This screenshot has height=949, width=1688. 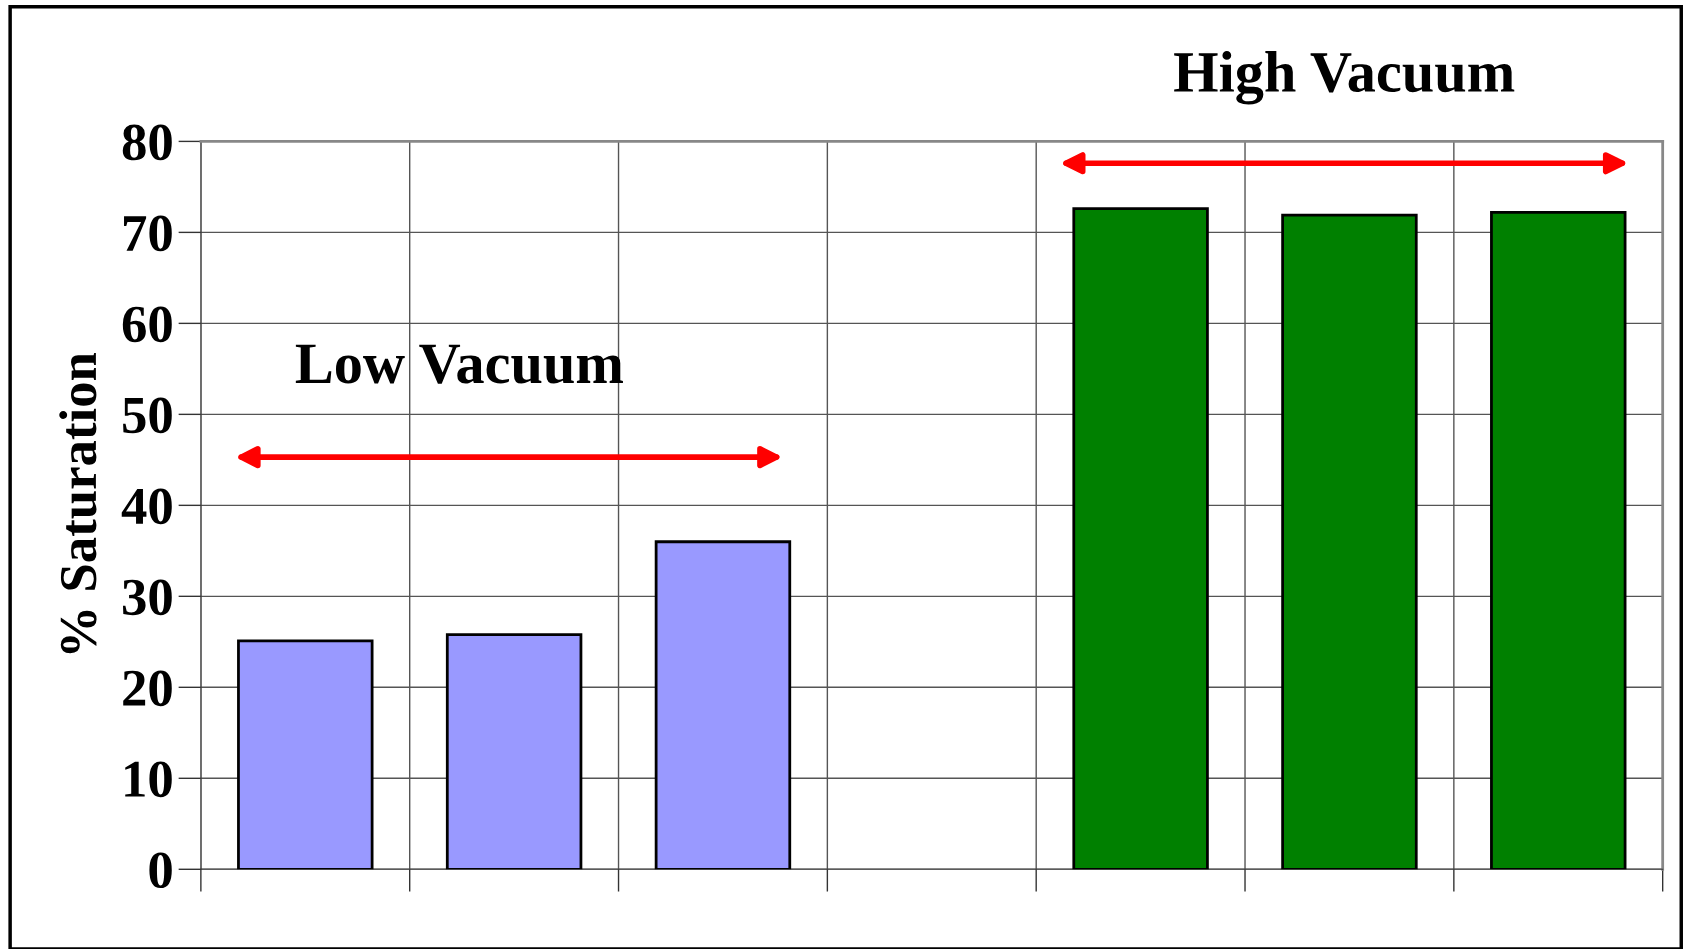 I want to click on y-tick-label: 20, so click(x=147, y=688).